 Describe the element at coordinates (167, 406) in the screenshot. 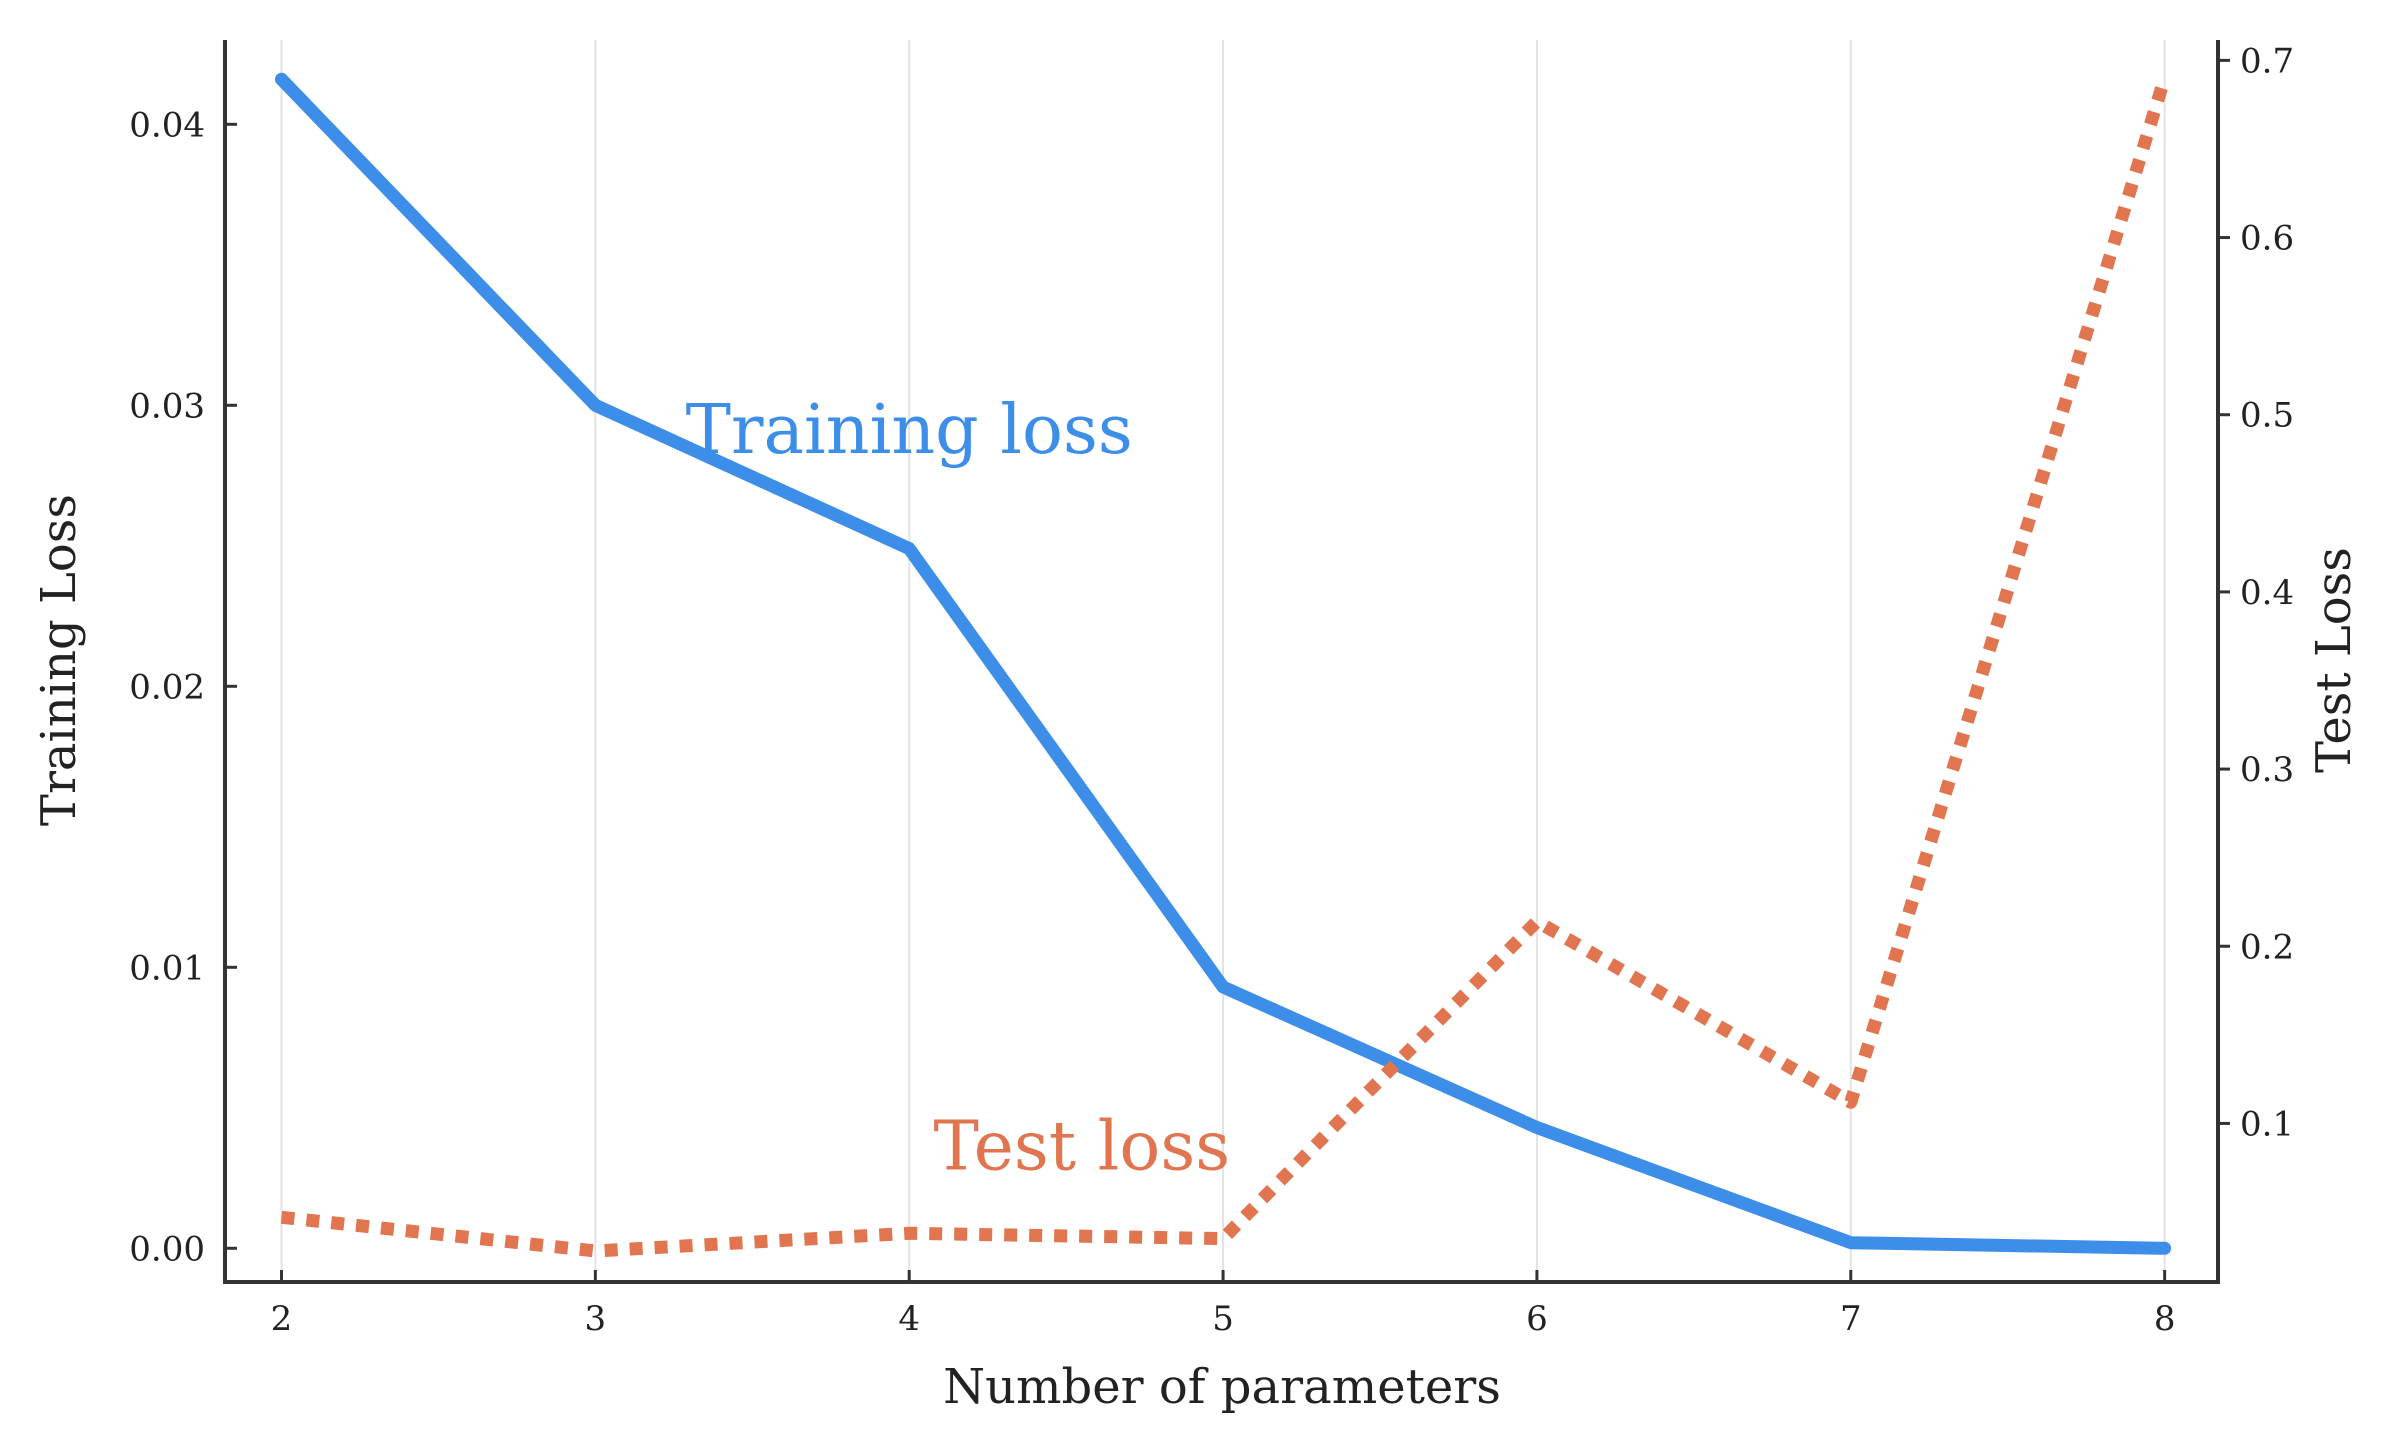

I see `left-y-tick-label: 0.03` at that location.